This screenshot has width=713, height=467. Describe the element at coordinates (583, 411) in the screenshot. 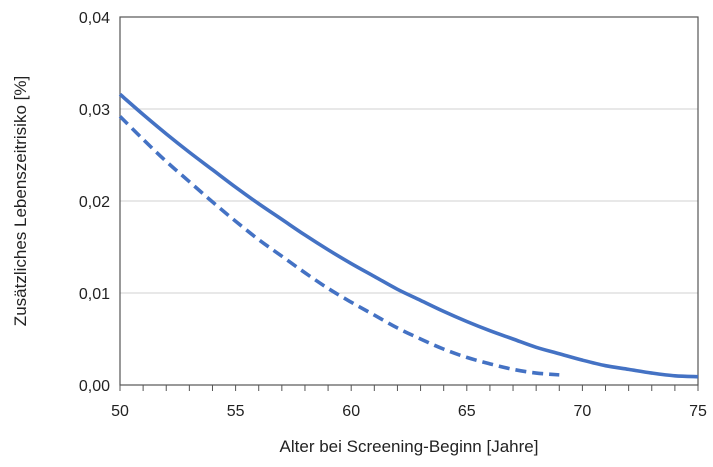

I see `x-tick-label: 70` at that location.